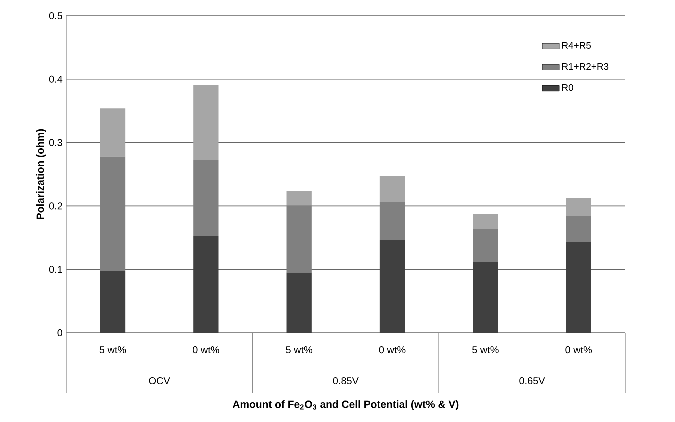  What do you see at coordinates (55, 142) in the screenshot?
I see `y-tick-label: 0.3` at bounding box center [55, 142].